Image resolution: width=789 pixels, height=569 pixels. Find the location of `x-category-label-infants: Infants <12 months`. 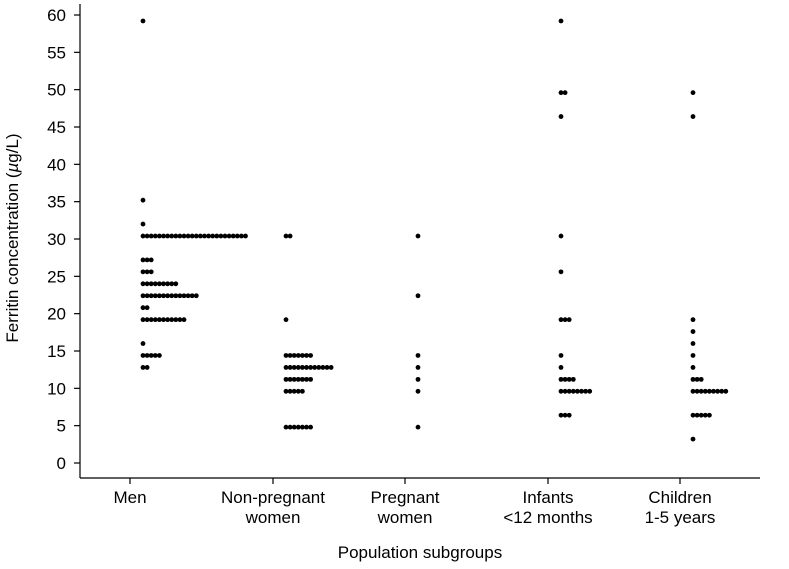

x-category-label-infants: Infants <12 months is located at coordinates (547, 507).